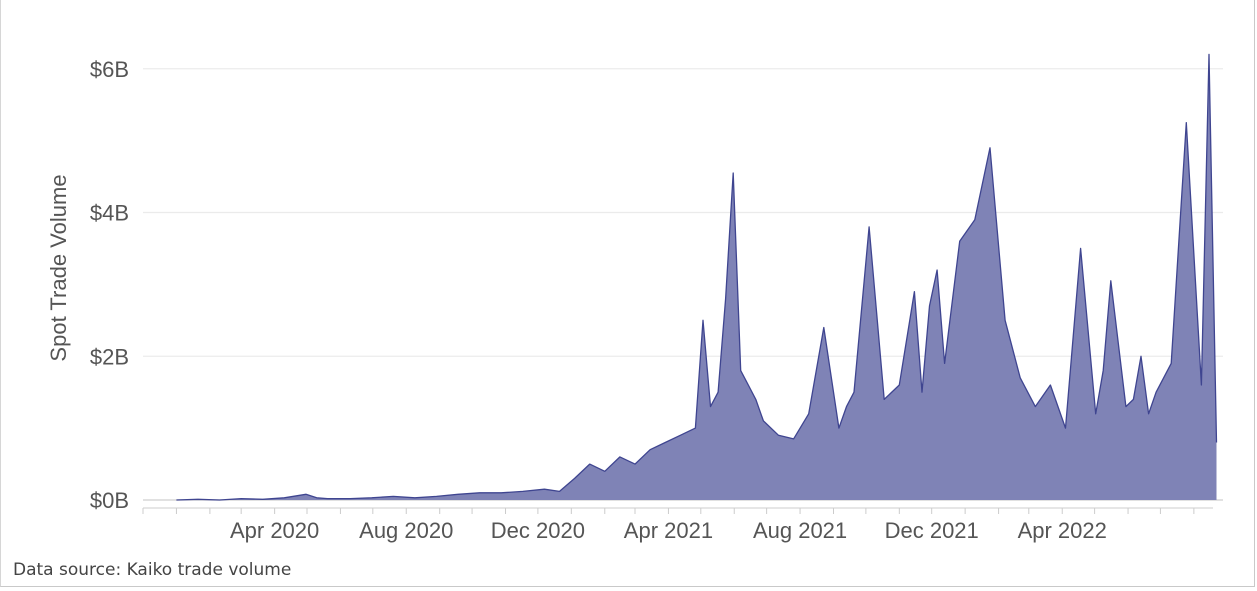 This screenshot has height=591, width=1257. I want to click on y-tick-label: $2B, so click(109, 356).